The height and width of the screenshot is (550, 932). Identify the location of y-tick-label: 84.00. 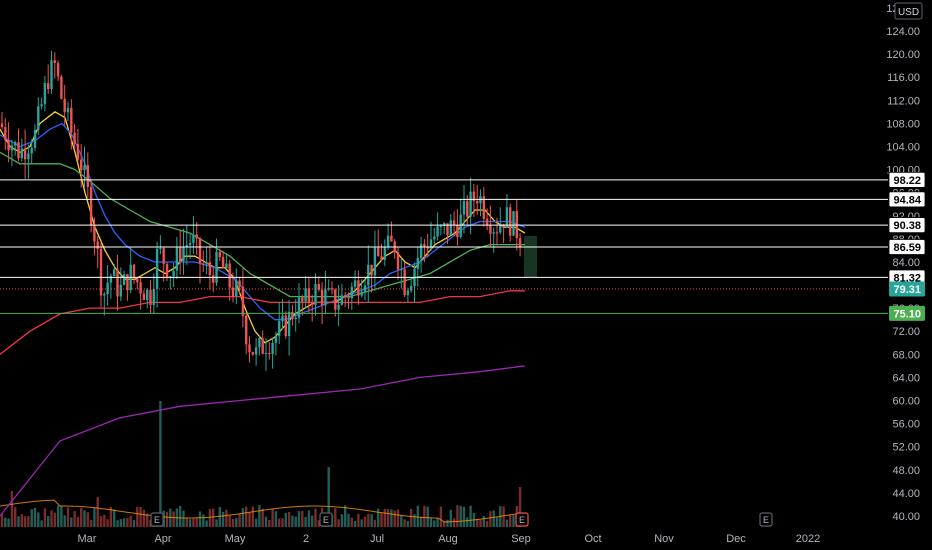
(906, 263).